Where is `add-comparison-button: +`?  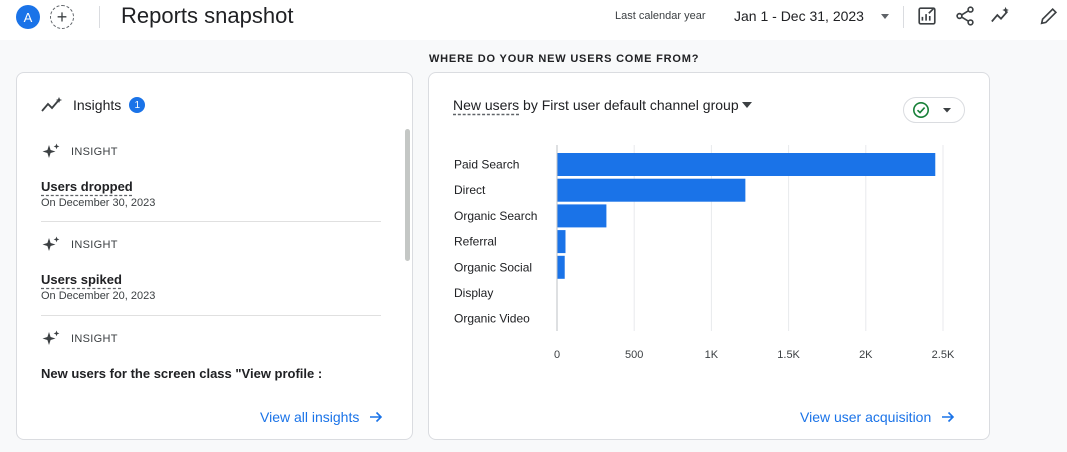 add-comparison-button: + is located at coordinates (62, 17).